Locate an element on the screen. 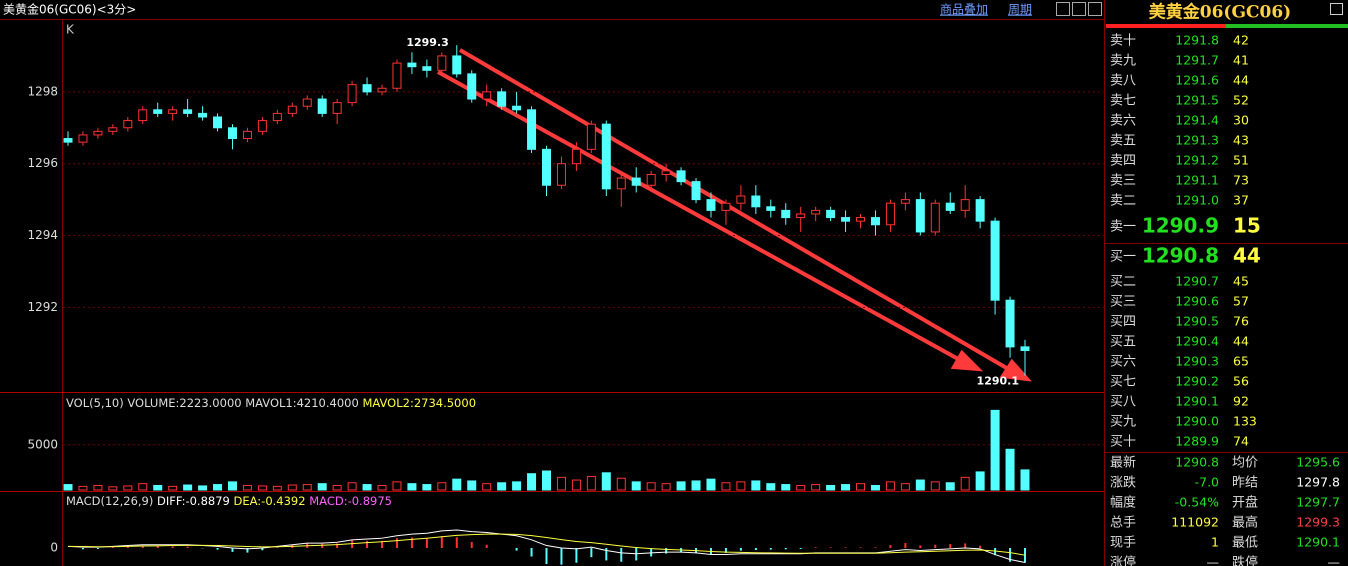 The height and width of the screenshot is (566, 1348). level-price: 1291.6 is located at coordinates (1197, 80).